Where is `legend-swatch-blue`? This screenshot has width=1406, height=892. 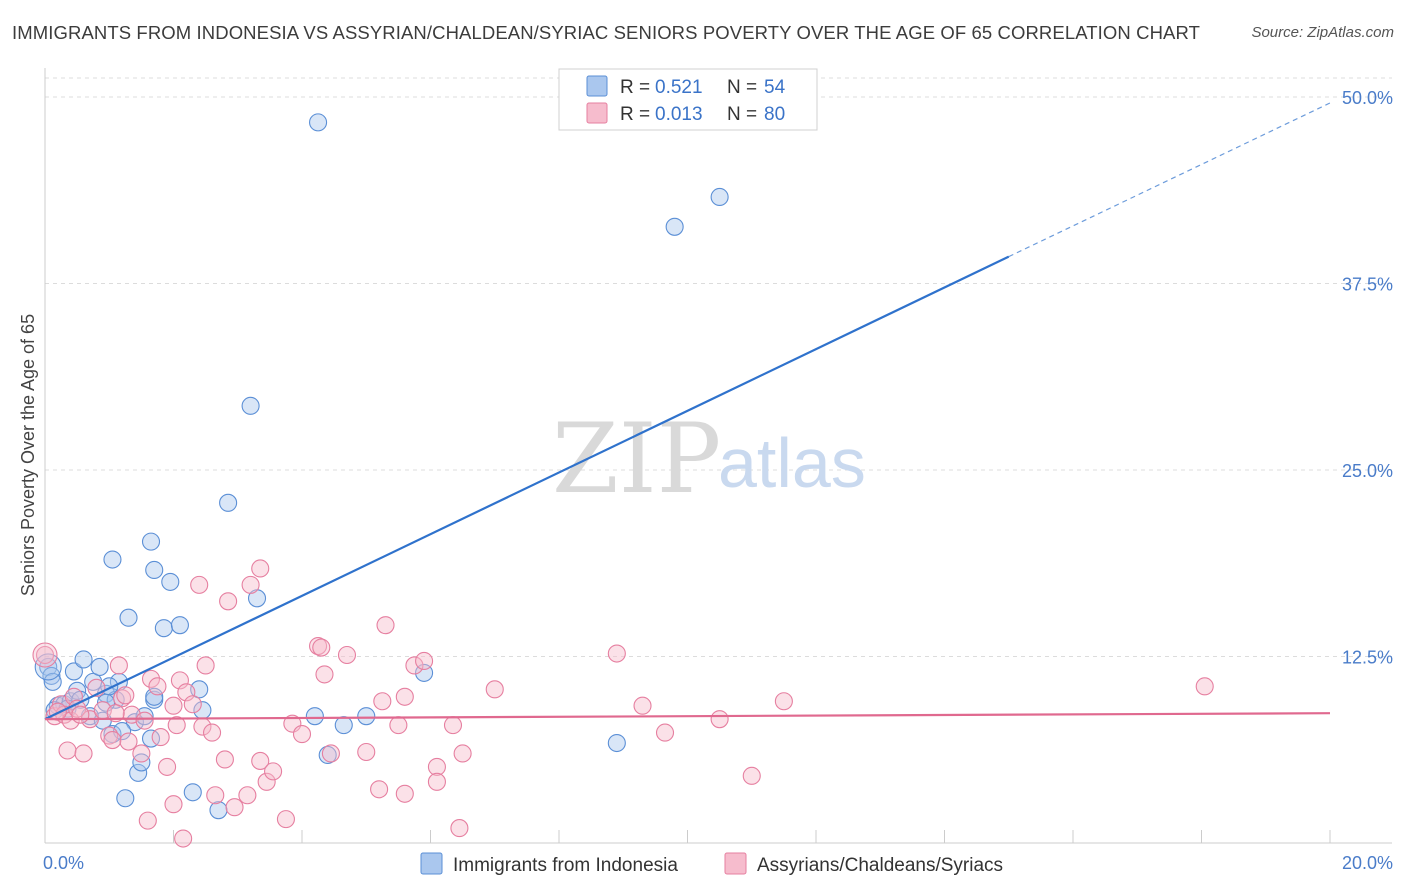
legend-swatch-blue is located at coordinates (597, 86).